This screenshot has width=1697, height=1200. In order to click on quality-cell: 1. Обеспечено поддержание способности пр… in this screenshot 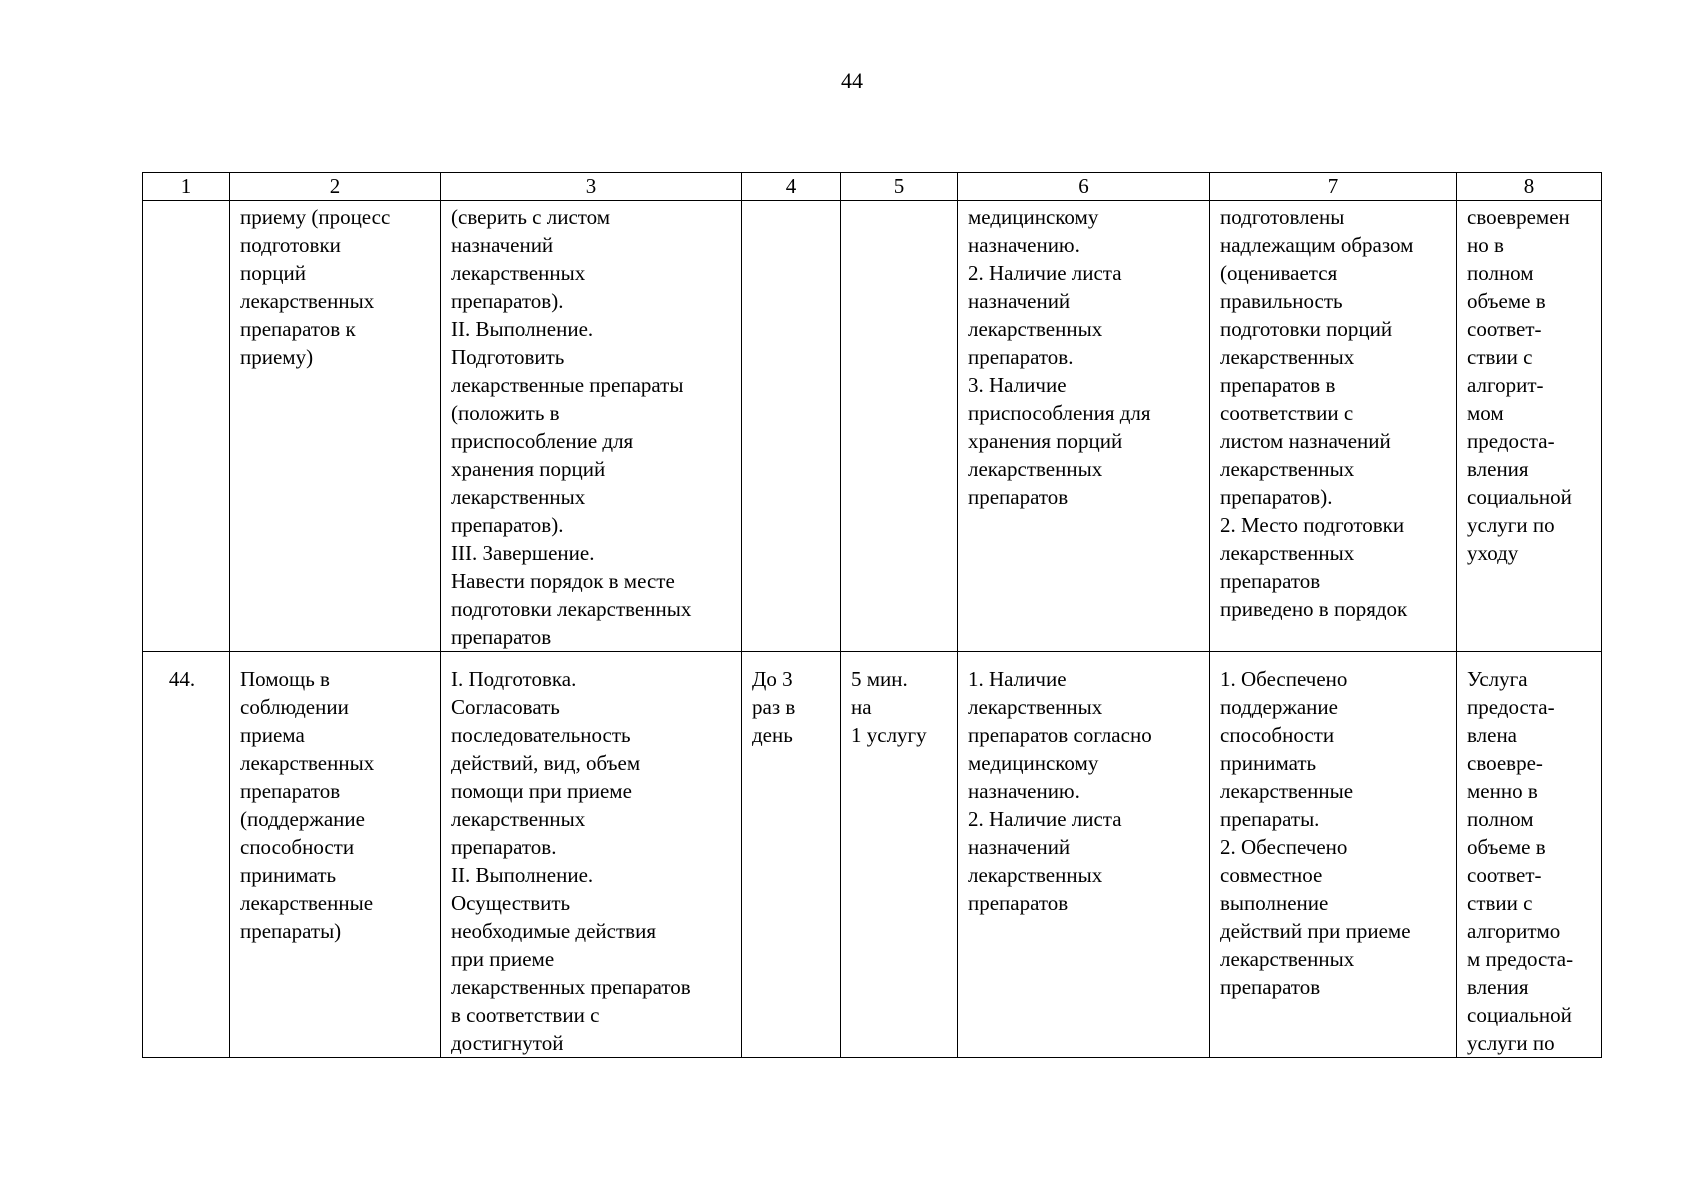, I will do `click(1333, 854)`.